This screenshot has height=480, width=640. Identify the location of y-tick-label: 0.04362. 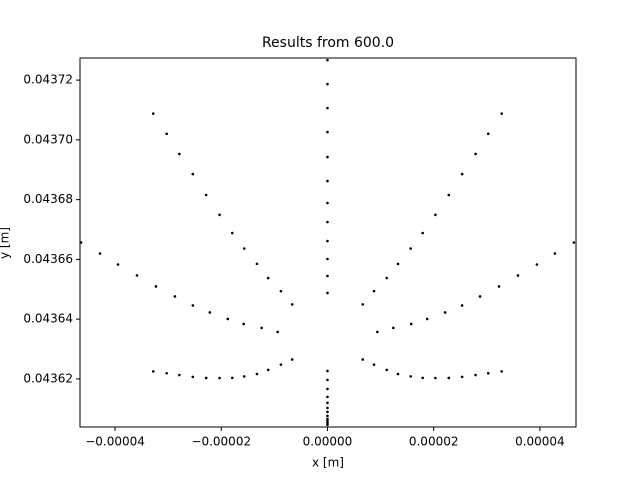
(48, 378).